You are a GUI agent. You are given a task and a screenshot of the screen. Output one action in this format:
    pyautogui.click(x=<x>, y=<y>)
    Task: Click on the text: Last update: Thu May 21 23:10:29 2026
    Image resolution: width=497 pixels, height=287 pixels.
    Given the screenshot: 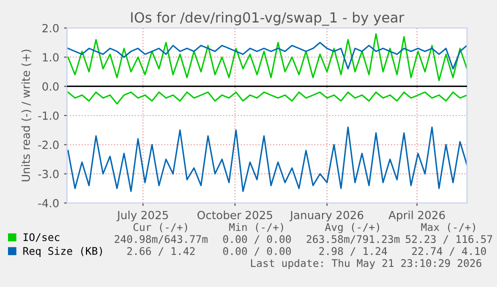 What is the action you would take?
    pyautogui.click(x=366, y=264)
    